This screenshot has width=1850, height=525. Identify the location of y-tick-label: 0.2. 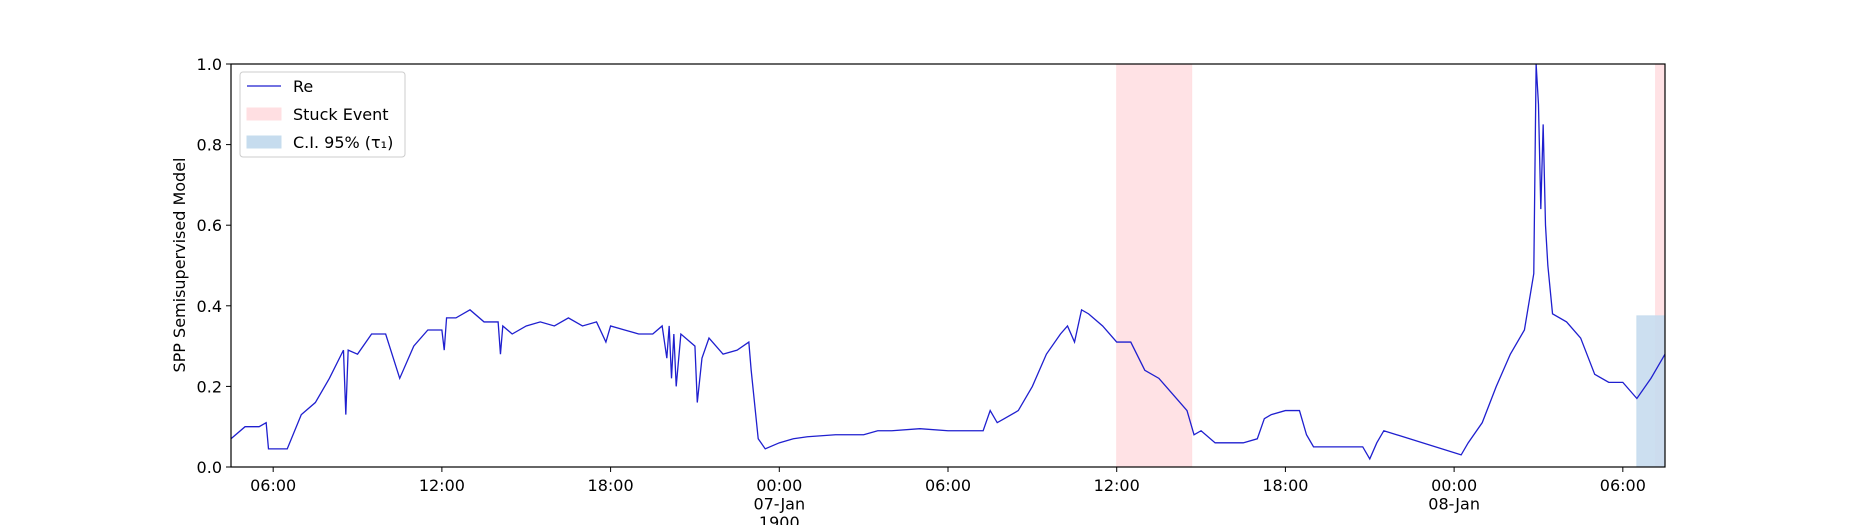
(209, 386).